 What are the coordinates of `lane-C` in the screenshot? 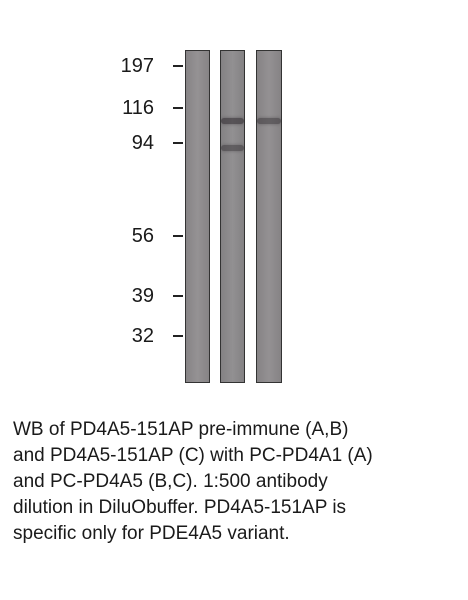 It's located at (269, 216).